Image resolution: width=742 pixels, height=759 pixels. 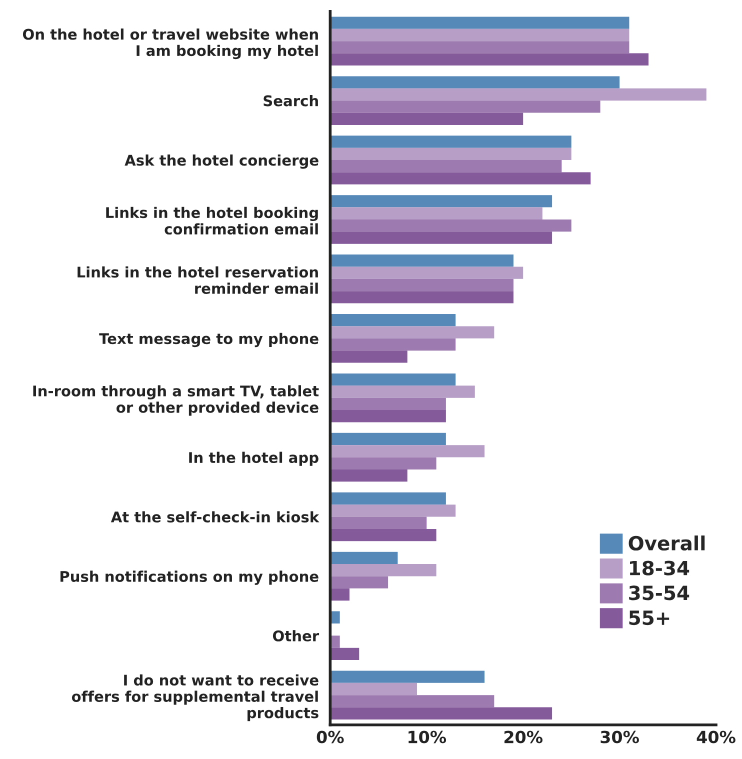 I want to click on y-tick-label: On the hotel or travel website when I am booking my hotel, so click(x=170, y=44).